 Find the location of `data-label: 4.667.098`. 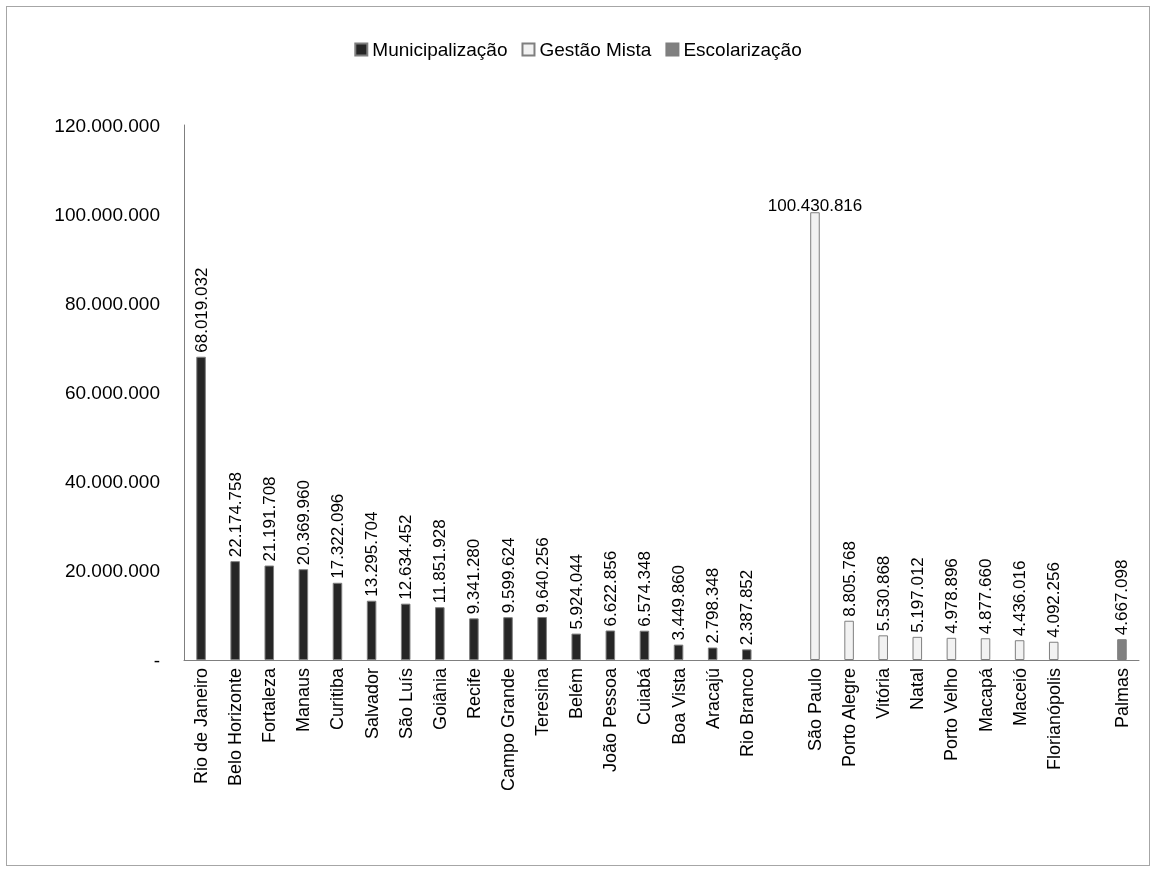

data-label: 4.667.098 is located at coordinates (1122, 597).